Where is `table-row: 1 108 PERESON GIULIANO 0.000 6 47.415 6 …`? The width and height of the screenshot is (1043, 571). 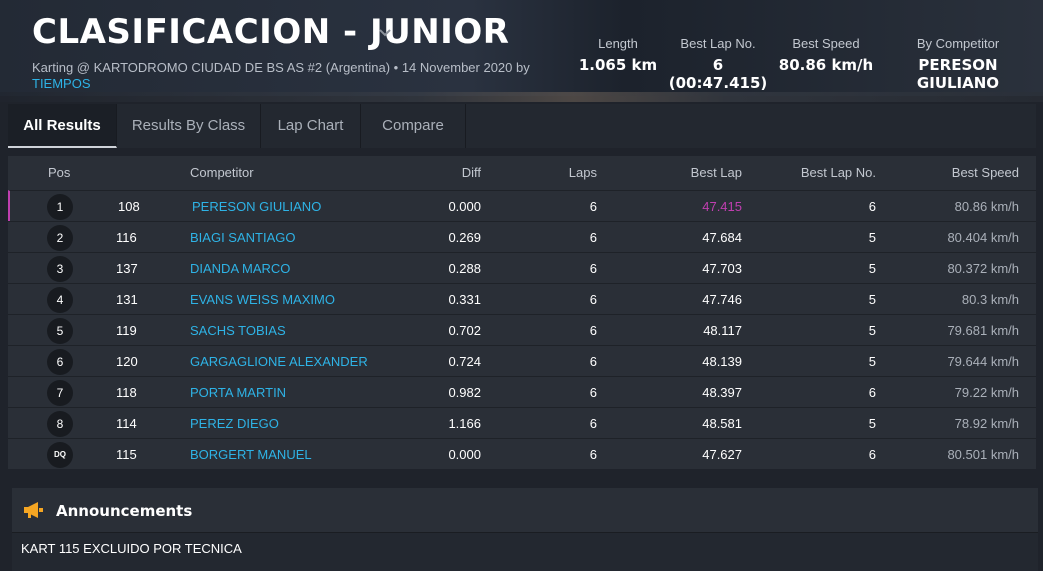 table-row: 1 108 PERESON GIULIANO 0.000 6 47.415 6 … is located at coordinates (522, 205).